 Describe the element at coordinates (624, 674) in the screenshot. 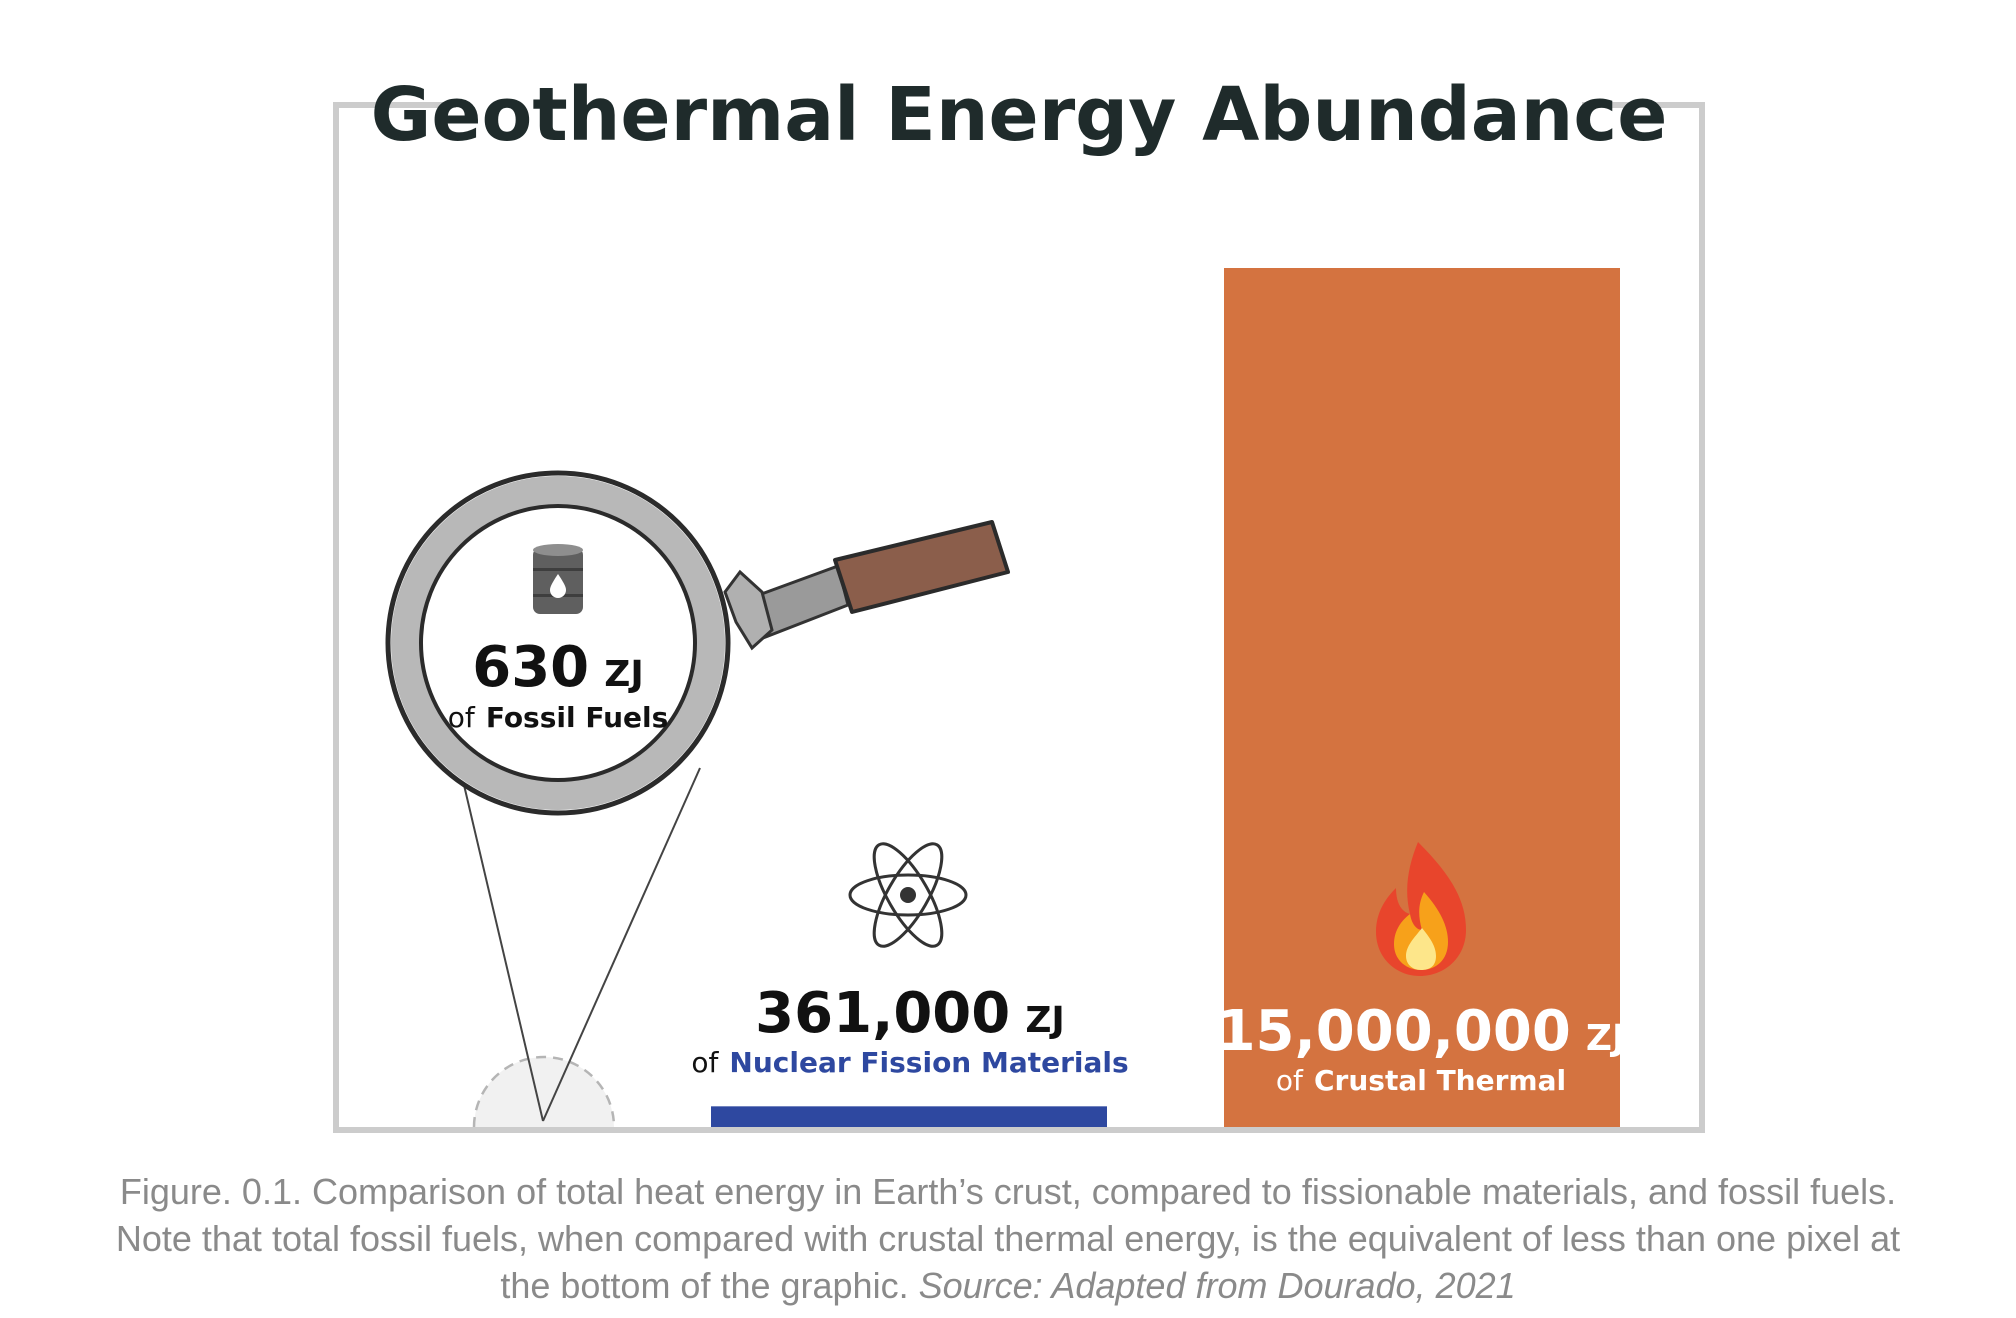

I see `fossil-unit: ZJ` at that location.